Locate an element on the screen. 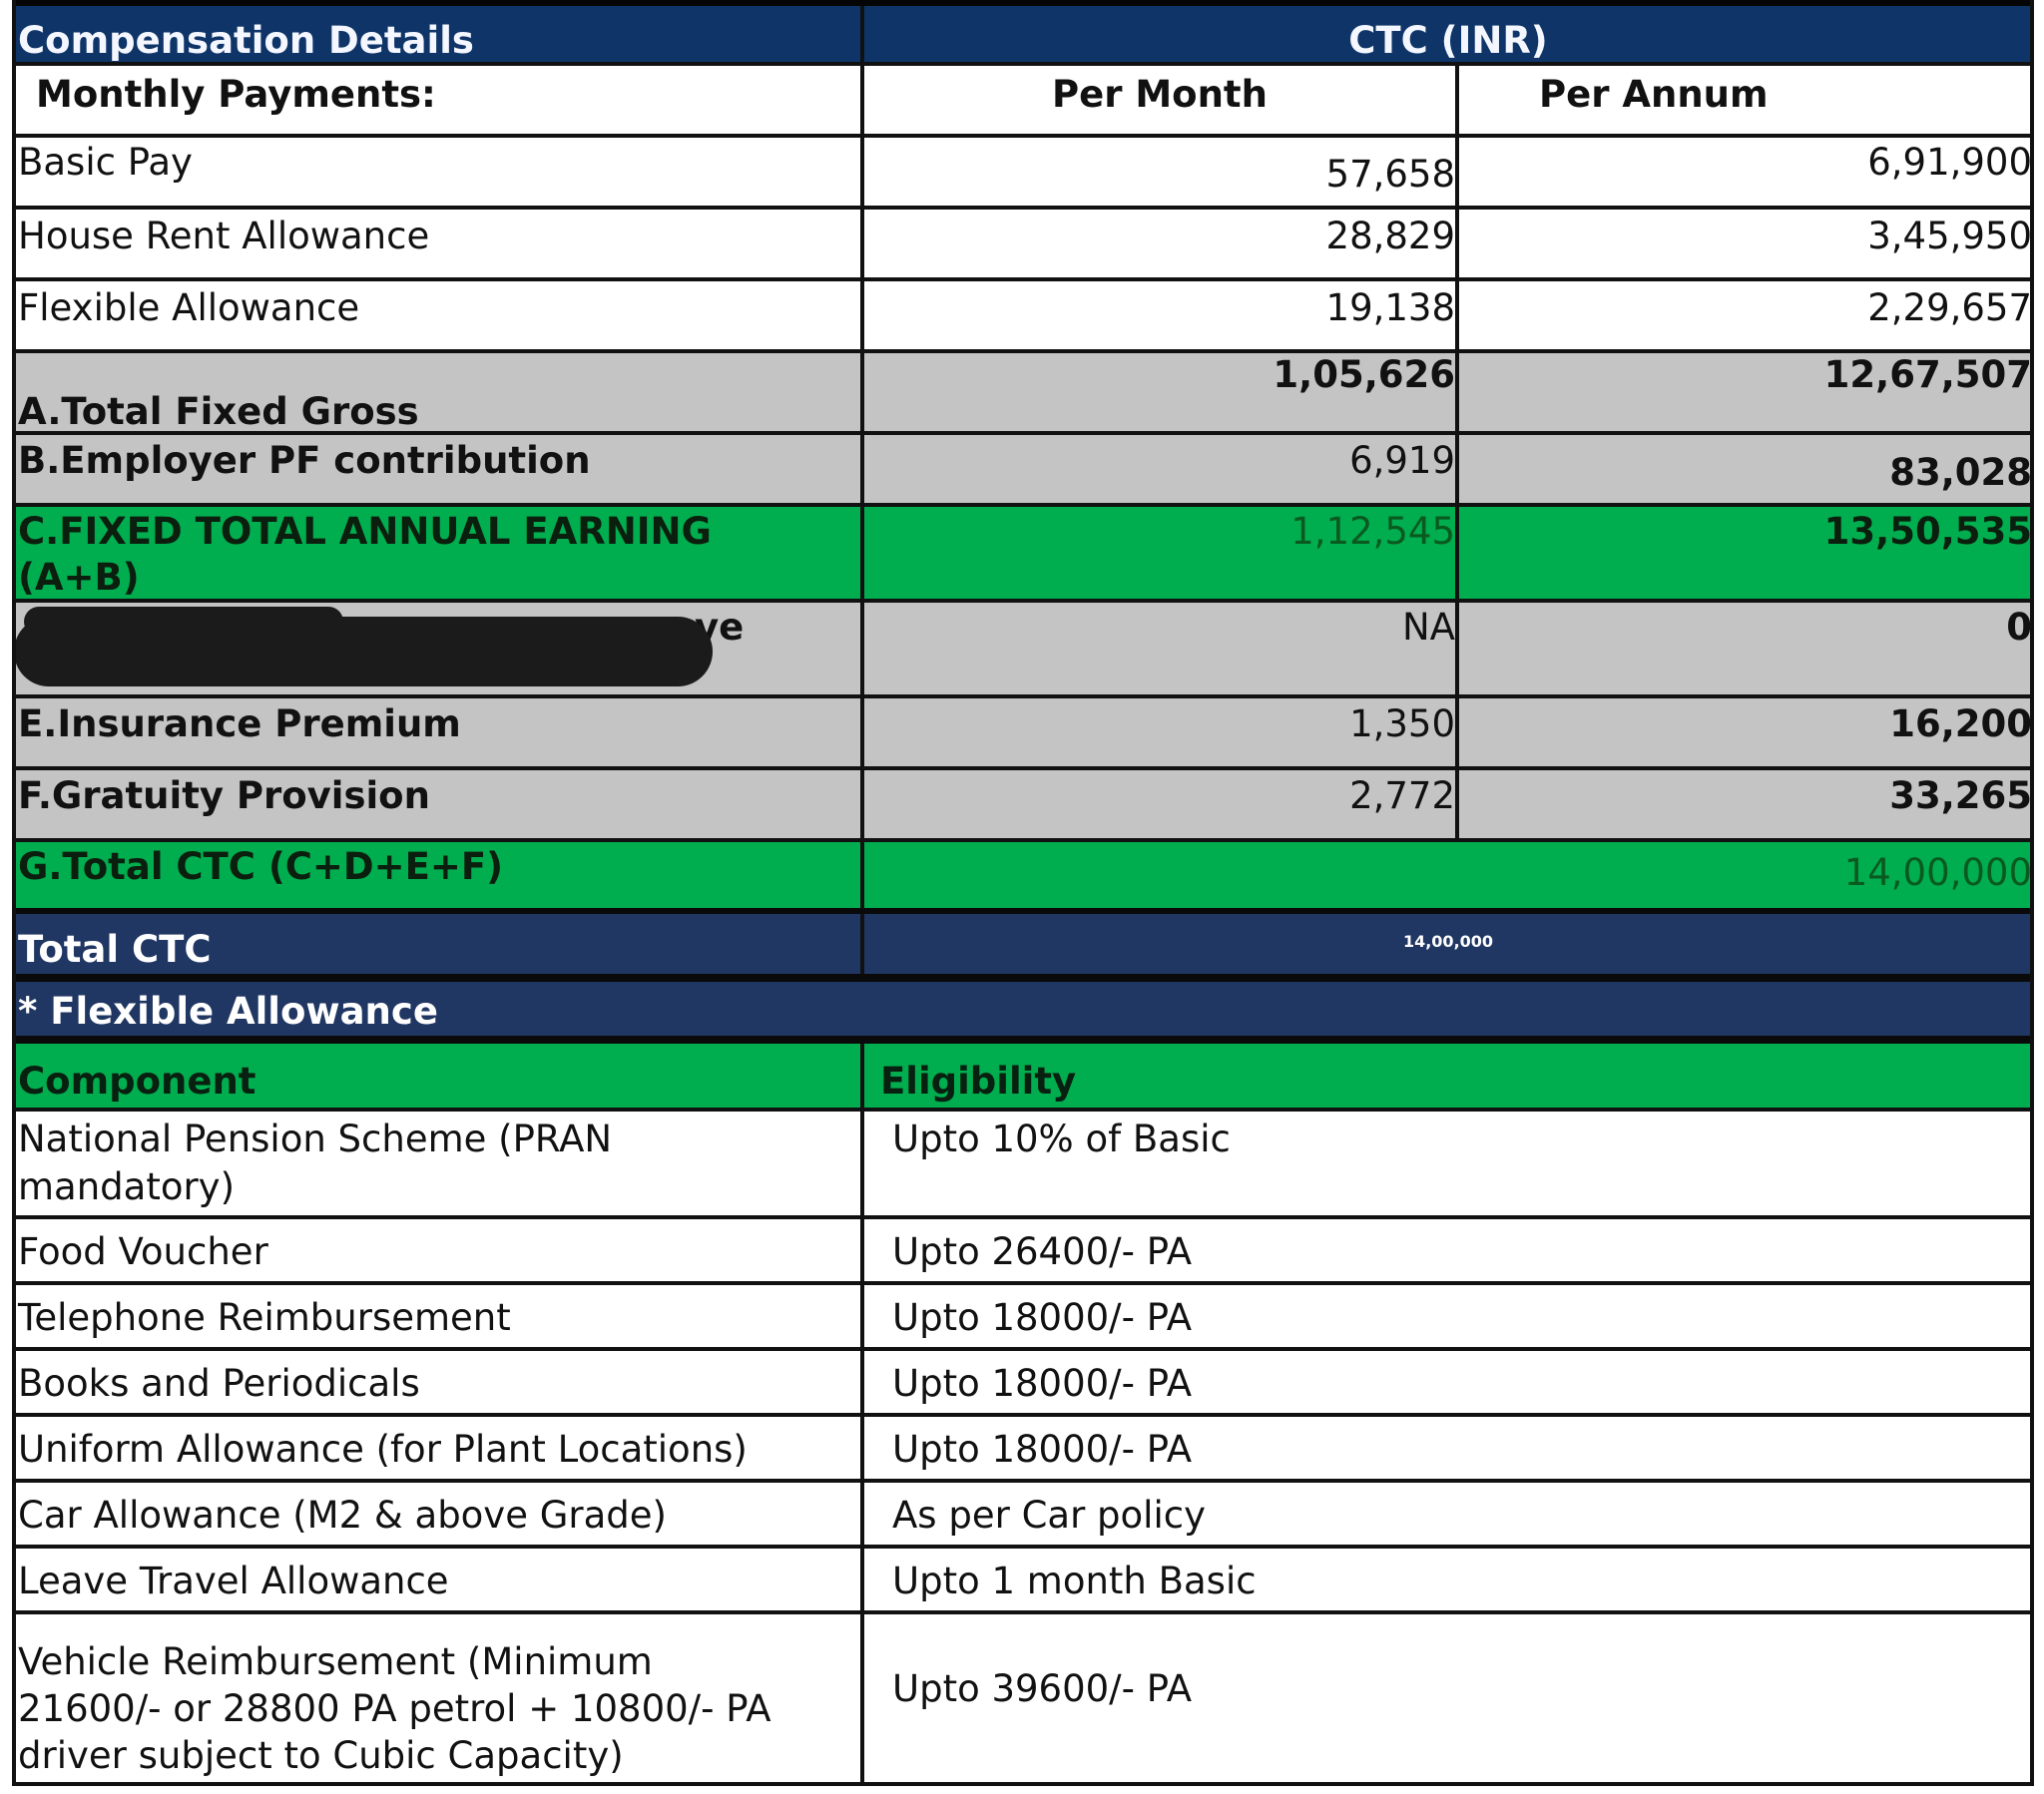  component-cell: Books and Periodicals is located at coordinates (219, 1383).